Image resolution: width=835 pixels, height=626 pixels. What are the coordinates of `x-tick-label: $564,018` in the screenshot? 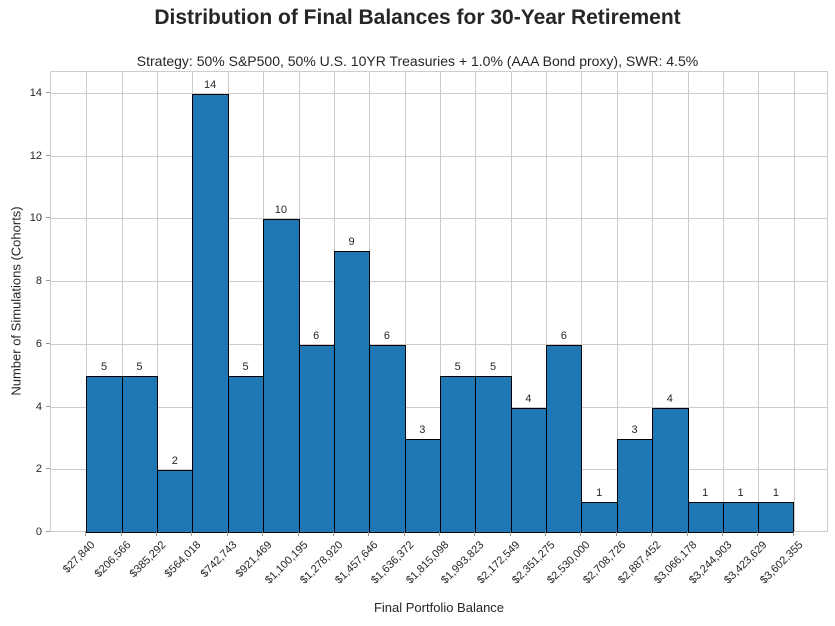 It's located at (183, 559).